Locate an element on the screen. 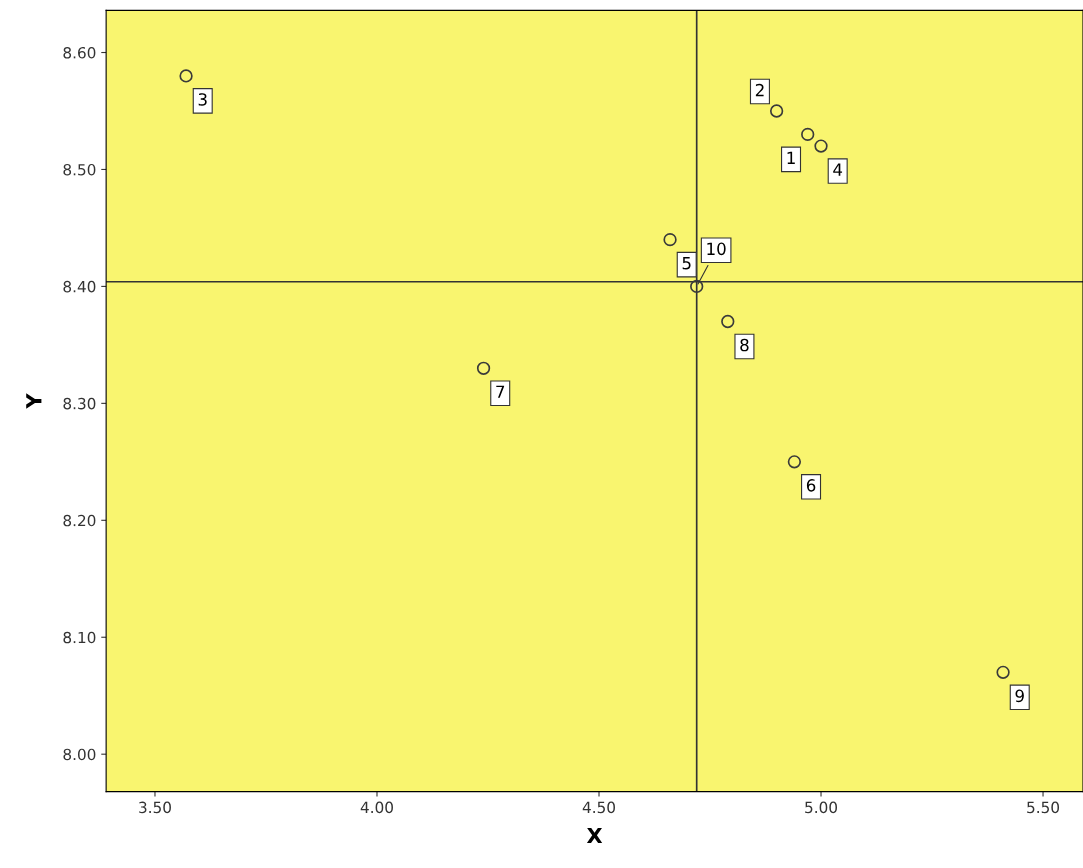 The width and height of the screenshot is (1083, 868). annotation: 2 is located at coordinates (759, 90).